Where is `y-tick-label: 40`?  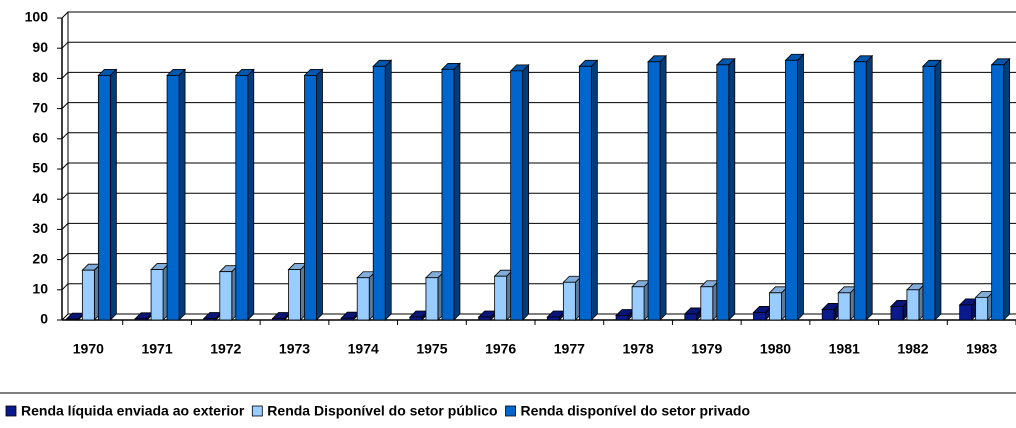
y-tick-label: 40 is located at coordinates (40, 198).